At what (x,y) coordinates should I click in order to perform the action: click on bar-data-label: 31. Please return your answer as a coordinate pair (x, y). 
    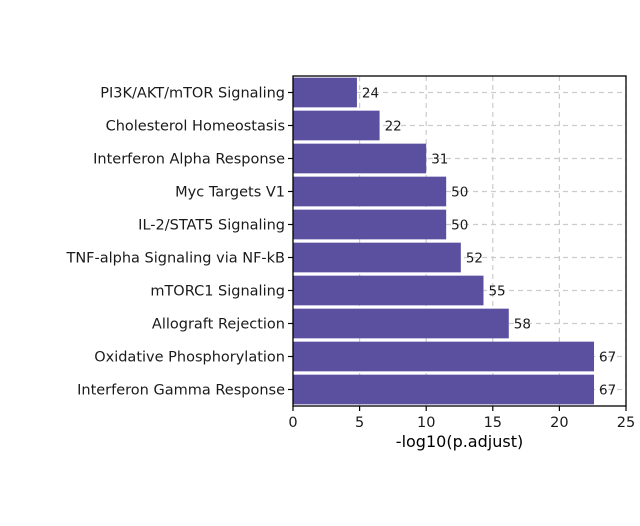
    Looking at the image, I should click on (439, 160).